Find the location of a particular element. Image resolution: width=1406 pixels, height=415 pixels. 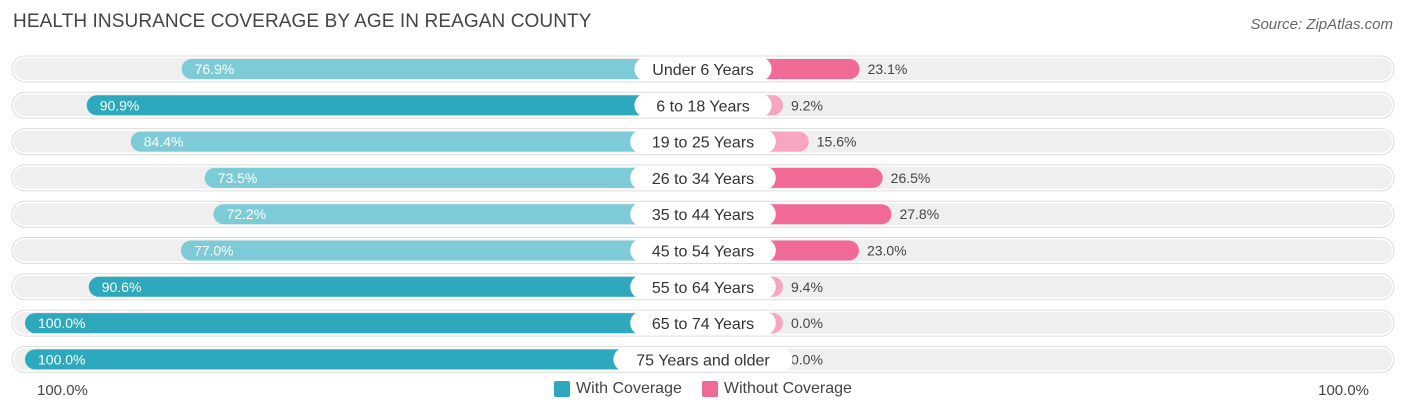

legend-swatch-with is located at coordinates (562, 389).